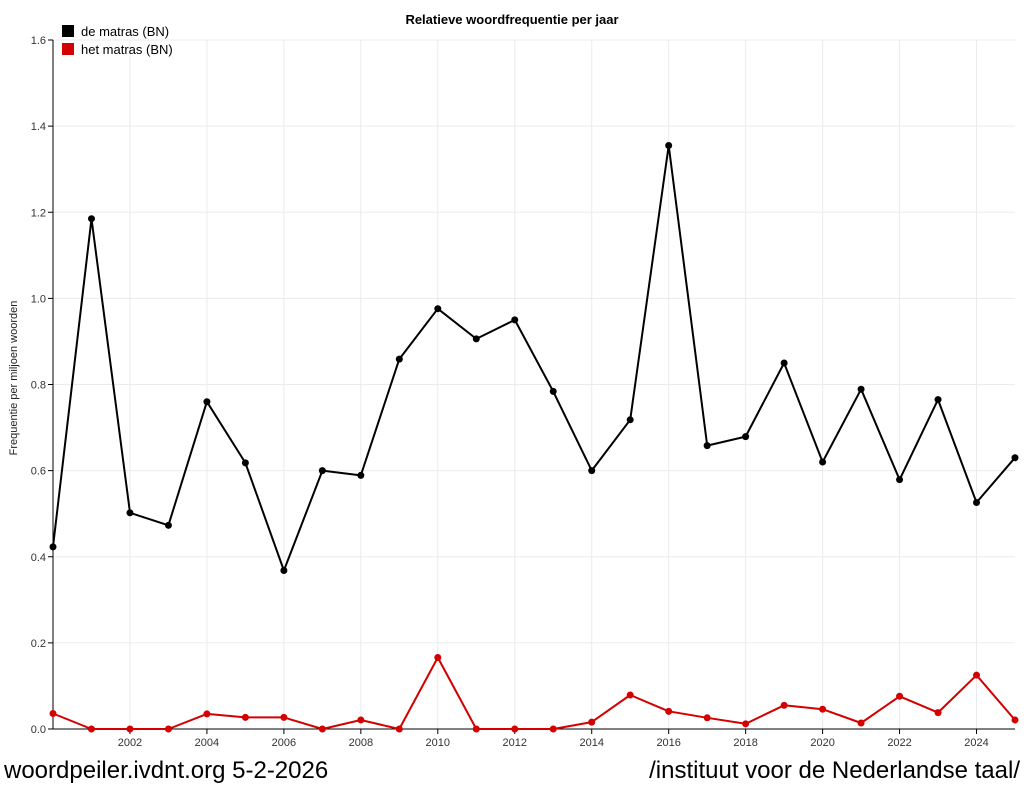 This screenshot has height=794, width=1024. Describe the element at coordinates (515, 743) in the screenshot. I see `x-tick-label: 2012` at that location.